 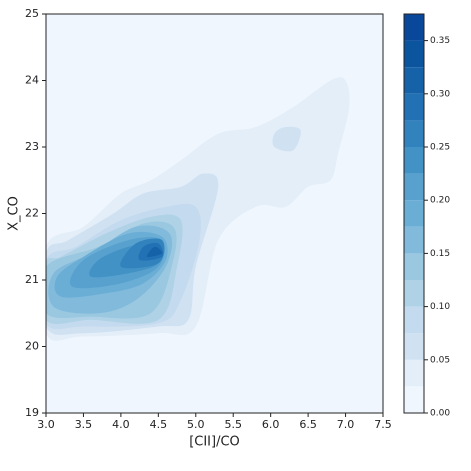 What do you see at coordinates (32, 412) in the screenshot?
I see `y-tick-label: 19` at bounding box center [32, 412].